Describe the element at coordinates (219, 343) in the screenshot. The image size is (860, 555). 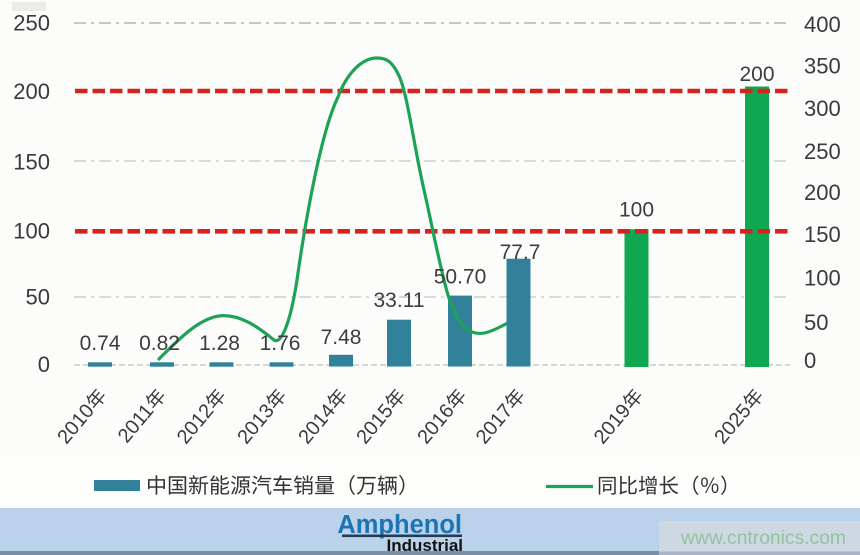
I see `svg-text: 1.28` at that location.